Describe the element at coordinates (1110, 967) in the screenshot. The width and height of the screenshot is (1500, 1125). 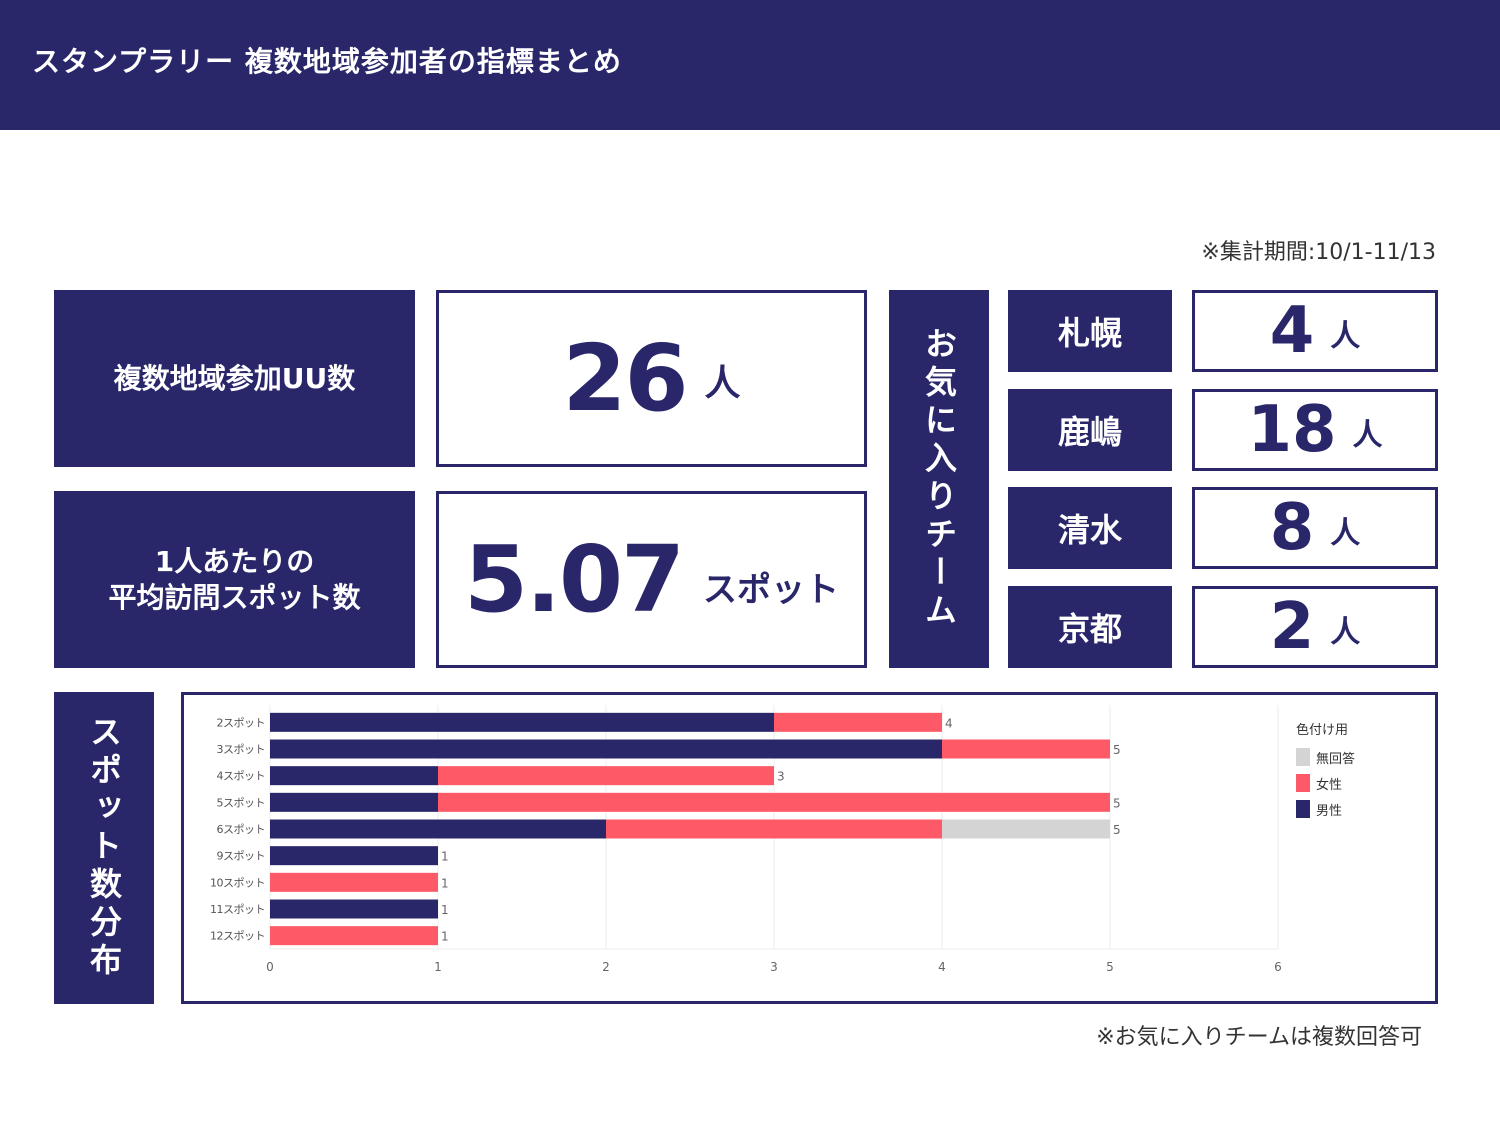
I see `x-tick-label: 5` at that location.